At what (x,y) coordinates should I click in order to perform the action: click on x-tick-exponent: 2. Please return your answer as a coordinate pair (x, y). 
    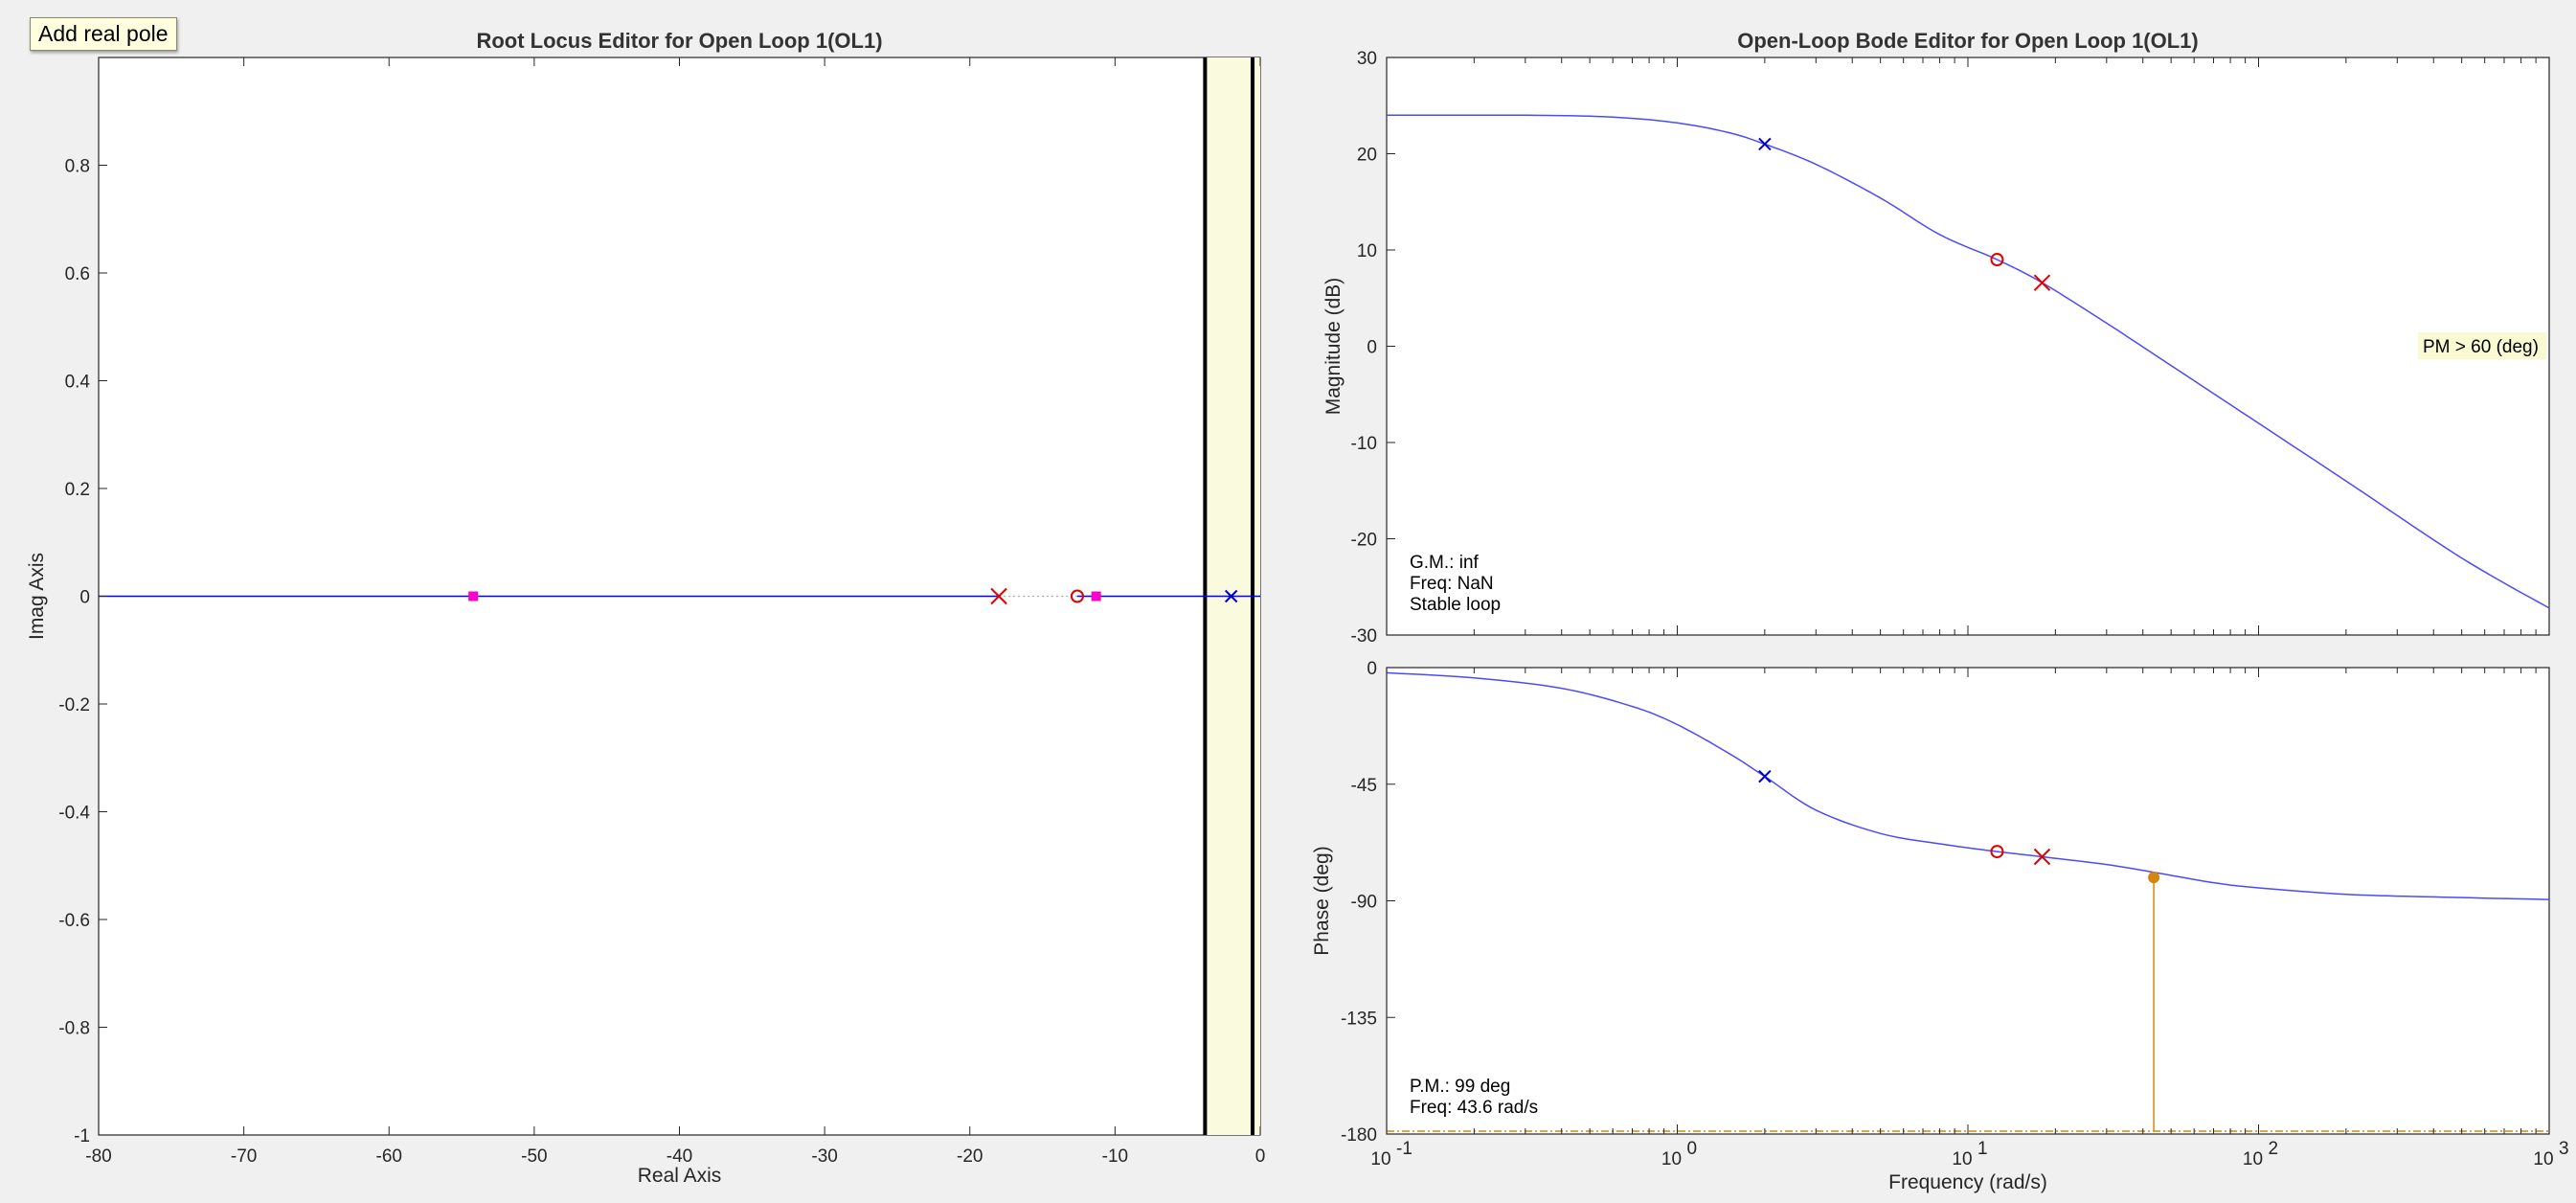
    Looking at the image, I should click on (2274, 1149).